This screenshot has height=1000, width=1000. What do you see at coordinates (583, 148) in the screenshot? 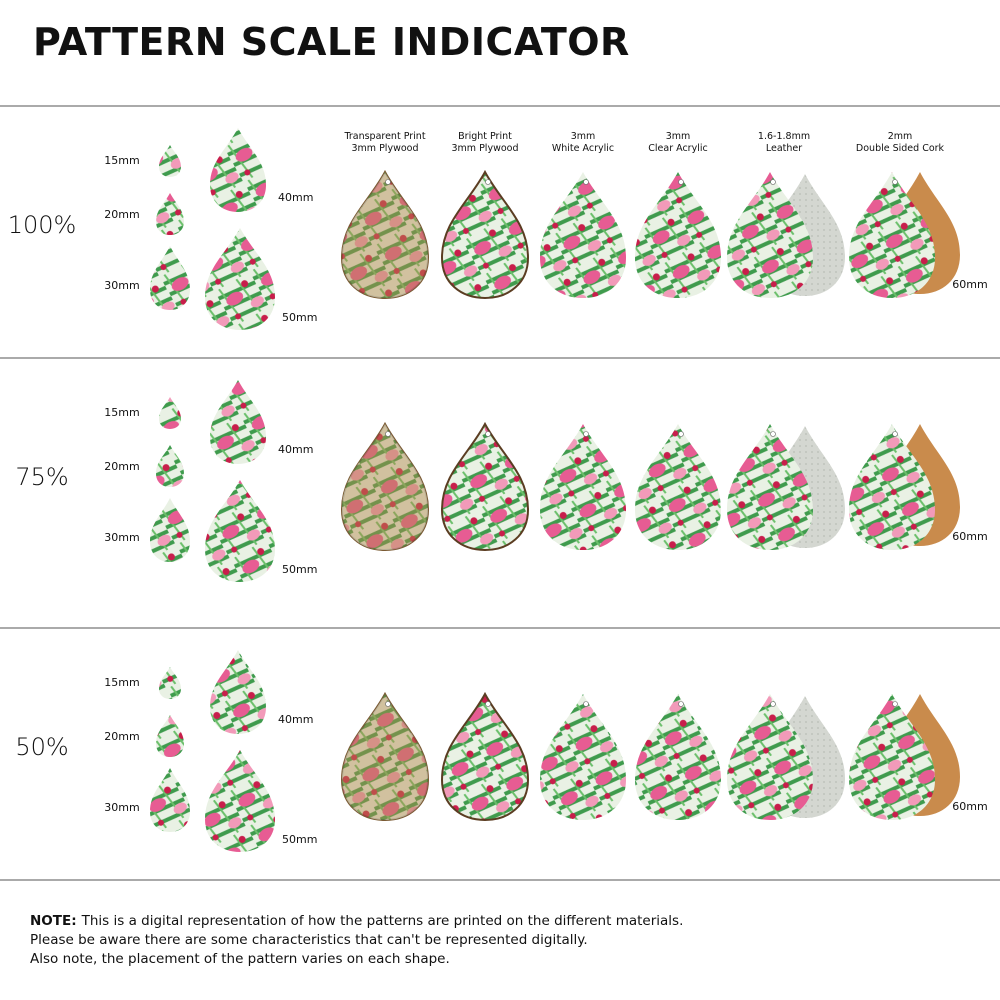
I see `material-label: White Acrylic` at bounding box center [583, 148].